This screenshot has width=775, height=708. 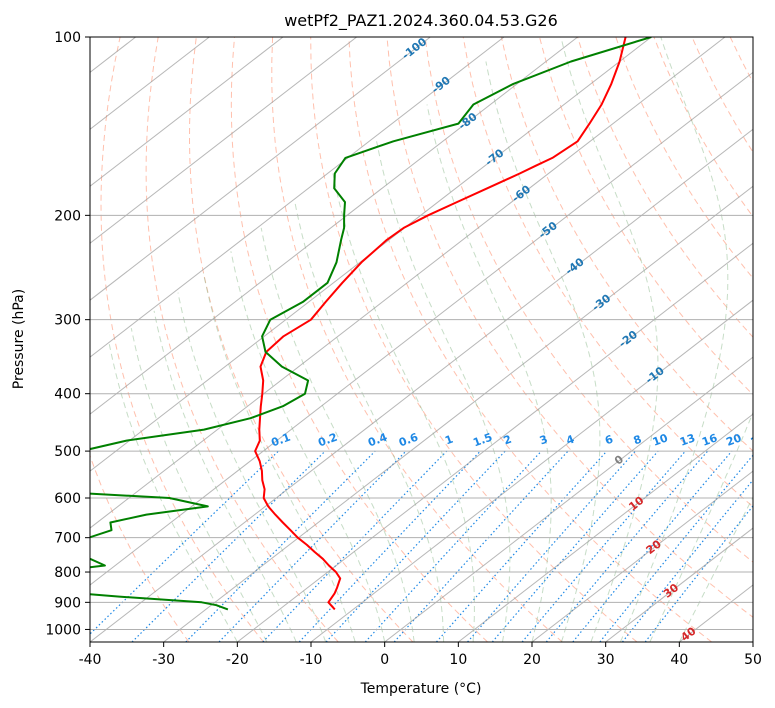 What do you see at coordinates (532, 660) in the screenshot?
I see `x-tick-label: 20` at bounding box center [532, 660].